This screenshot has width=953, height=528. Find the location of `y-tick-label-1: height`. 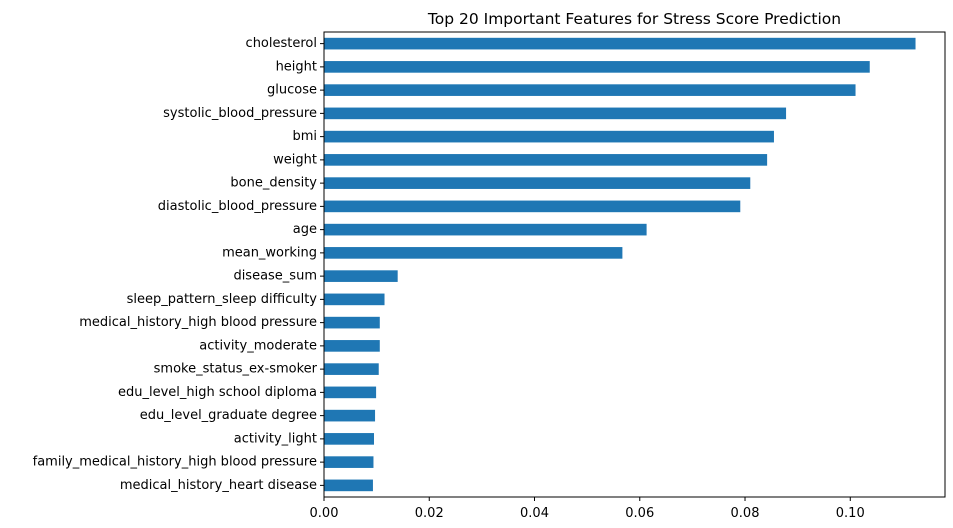

y-tick-label-1: height is located at coordinates (296, 66).